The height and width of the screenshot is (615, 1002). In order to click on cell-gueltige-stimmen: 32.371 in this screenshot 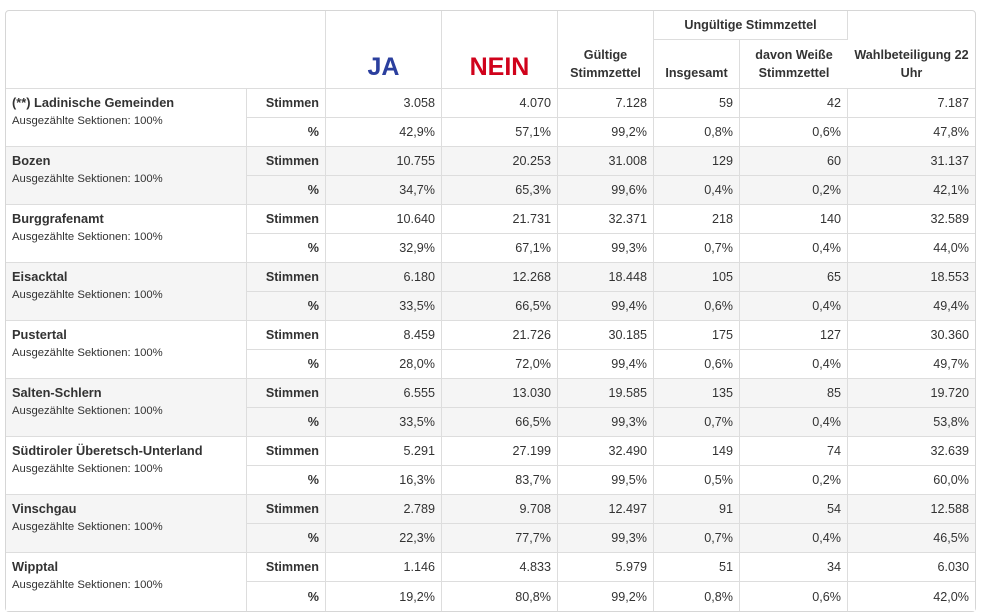, I will do `click(606, 219)`.